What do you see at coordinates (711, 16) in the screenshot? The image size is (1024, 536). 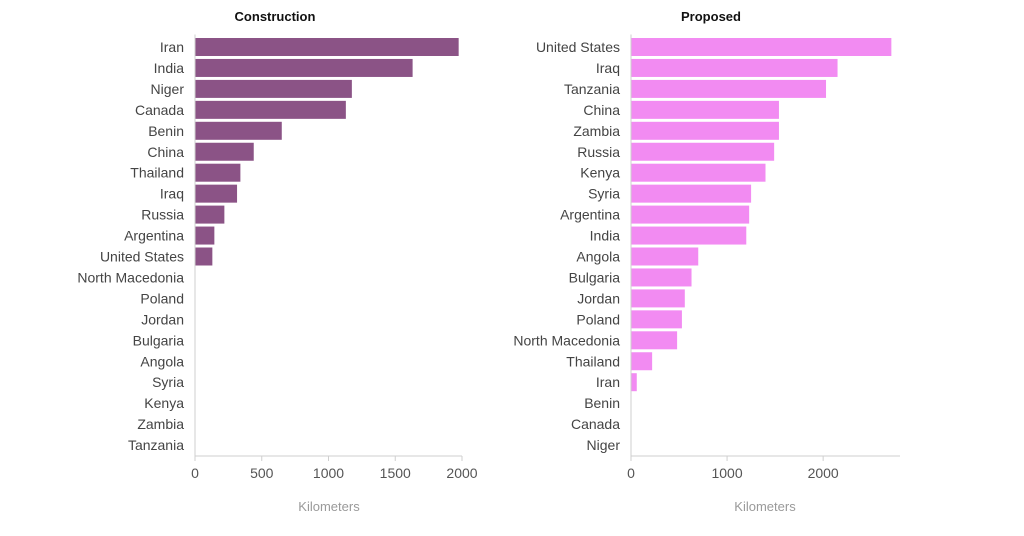 I see `chart-title: Proposed` at bounding box center [711, 16].